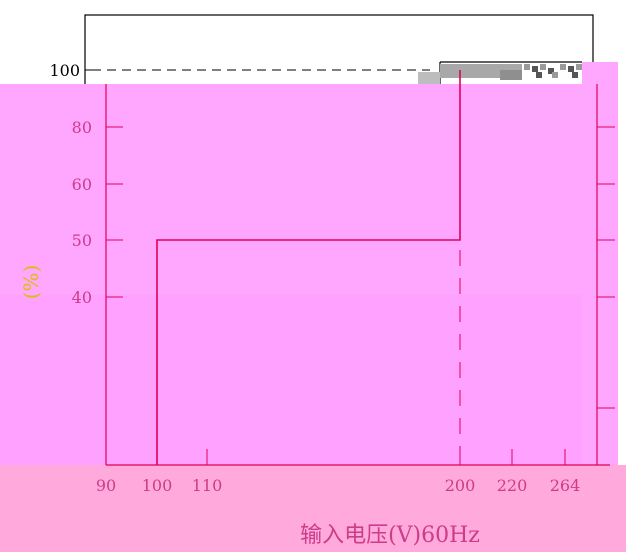 This screenshot has width=626, height=556. I want to click on ytick-label-100: 100, so click(64, 70).